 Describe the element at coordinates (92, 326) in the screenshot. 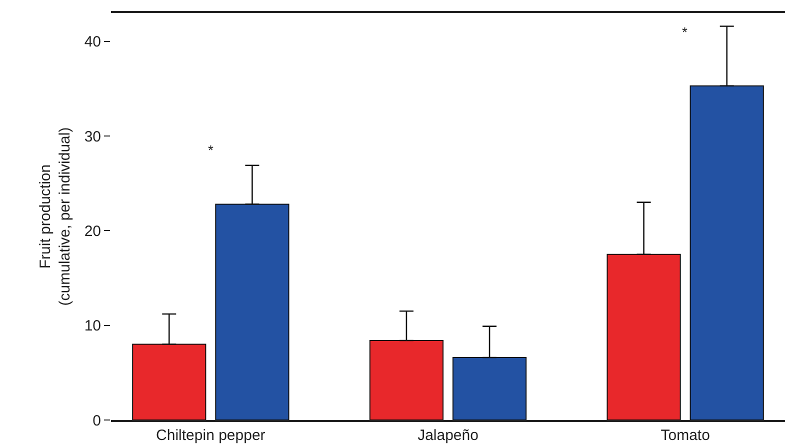

I see `y-tick-label: 10` at that location.